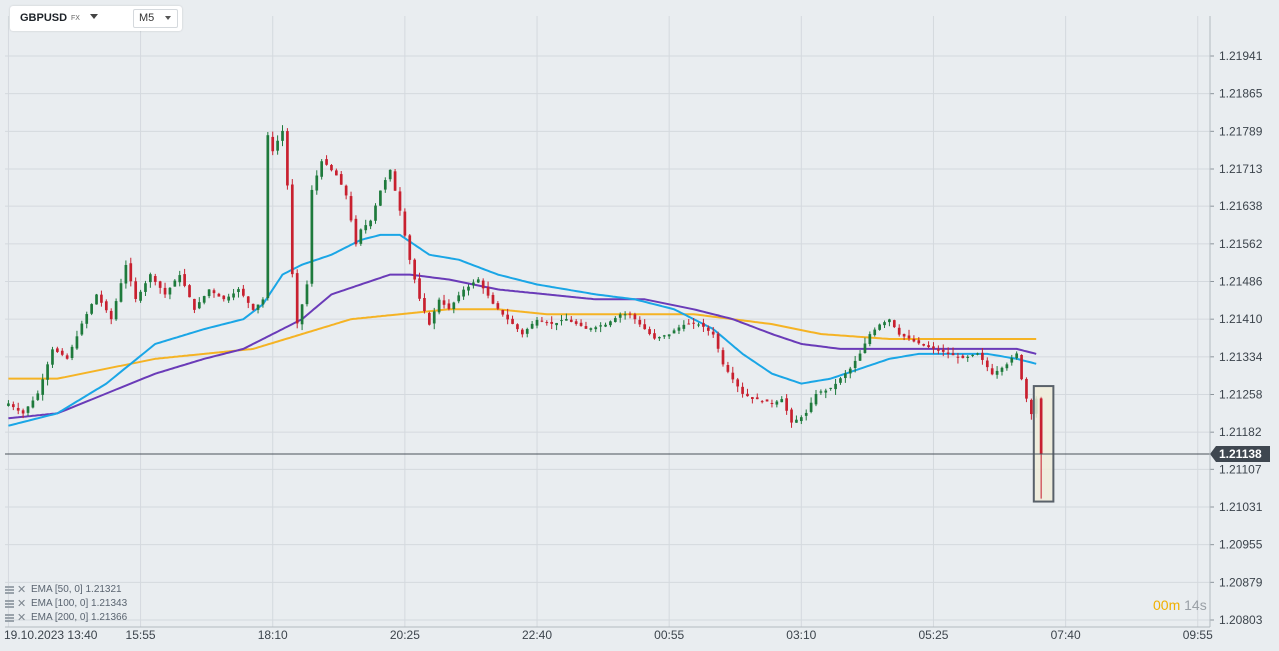 This screenshot has height=651, width=1279. I want to click on y-tick-label: 1.21486, so click(1241, 282).